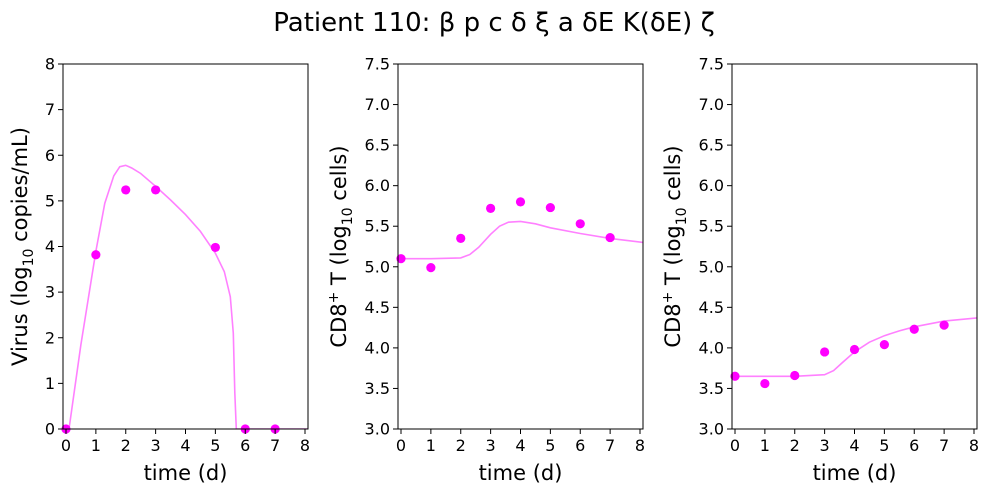 Image resolution: width=989 pixels, height=499 pixels. What do you see at coordinates (50, 64) in the screenshot?
I see `y-tick-label: 8` at bounding box center [50, 64].